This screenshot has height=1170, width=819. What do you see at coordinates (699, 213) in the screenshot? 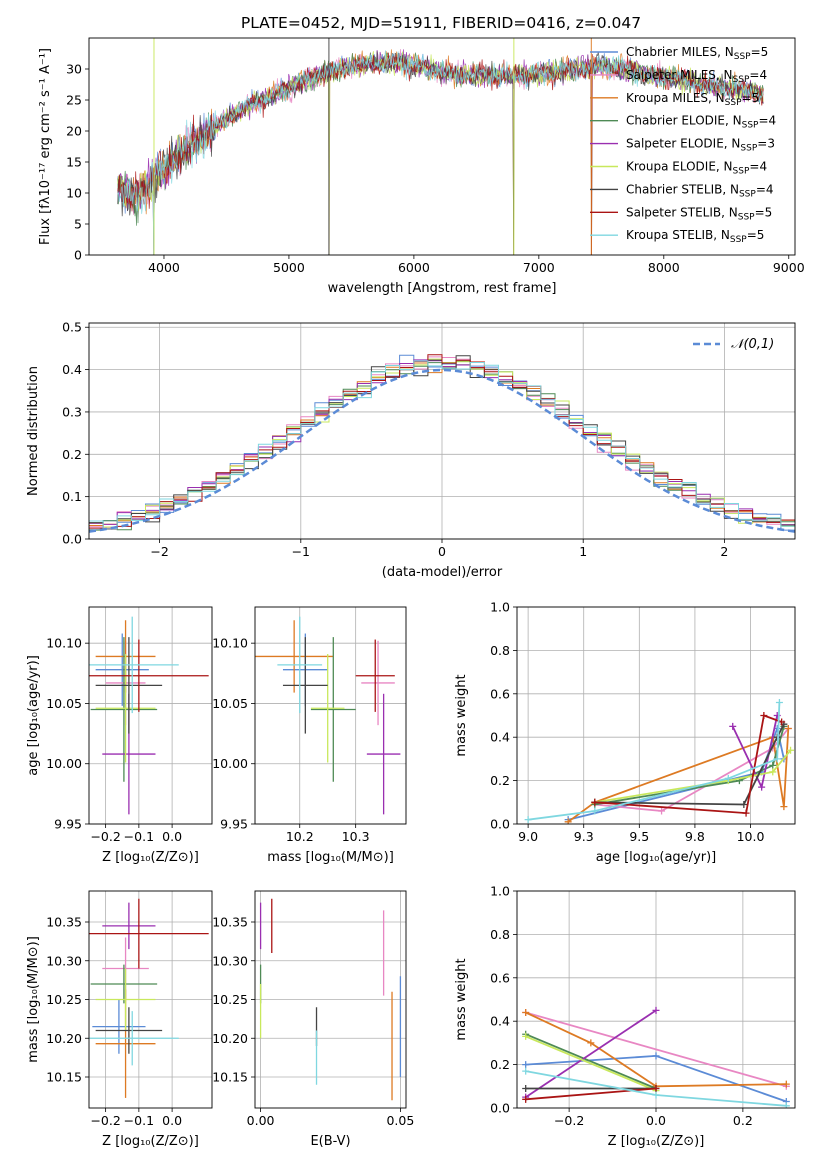
I see `legend-entry: Salpeter STELIB, NSSP=5` at bounding box center [699, 213].